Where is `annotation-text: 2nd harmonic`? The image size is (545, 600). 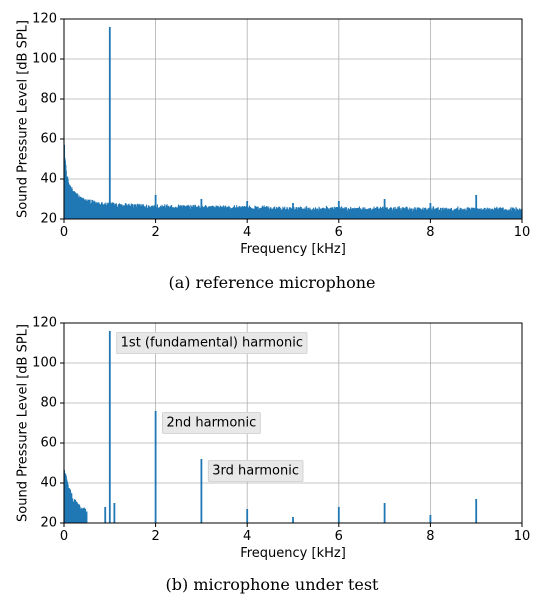 annotation-text: 2nd harmonic is located at coordinates (211, 423).